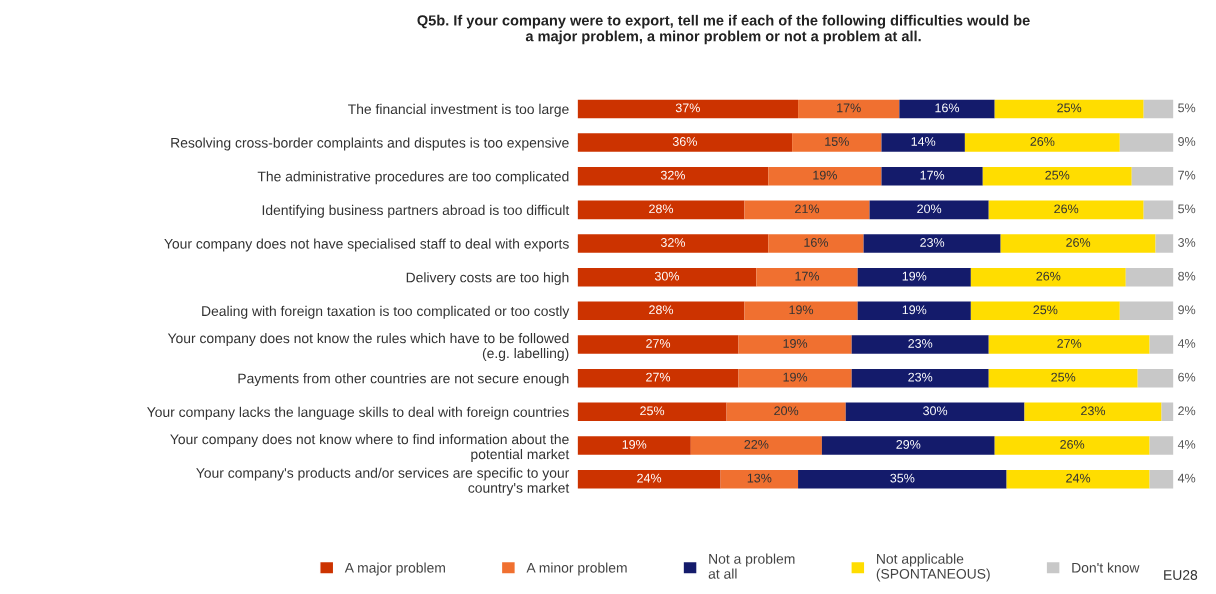  I want to click on legend-label: Don't know, so click(1106, 567).